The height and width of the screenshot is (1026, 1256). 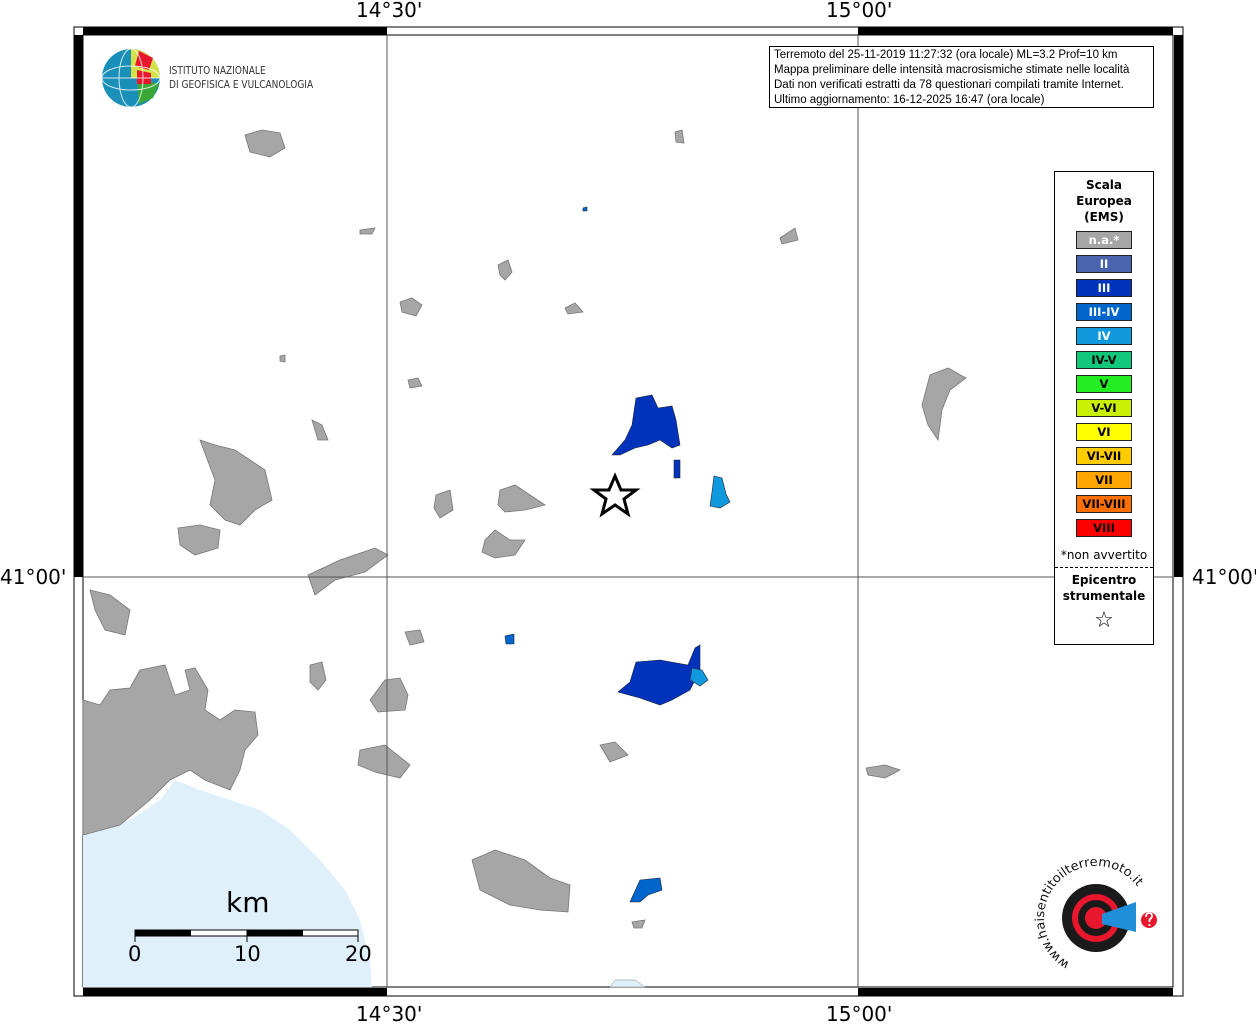 I want to click on legend-swatch-vi: VI, so click(x=1104, y=432).